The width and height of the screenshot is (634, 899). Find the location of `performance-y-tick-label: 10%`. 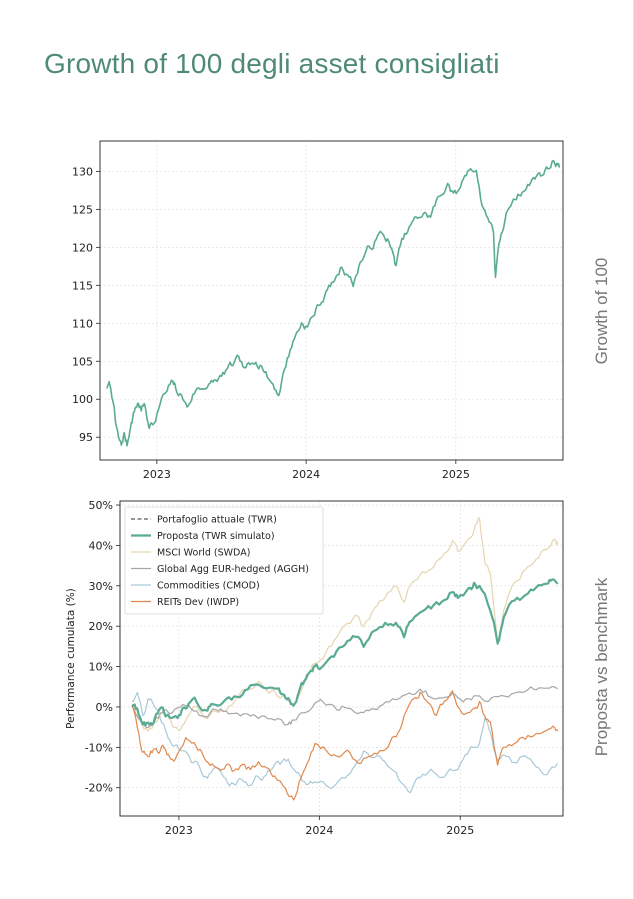

performance-y-tick-label: 10% is located at coordinates (101, 667).